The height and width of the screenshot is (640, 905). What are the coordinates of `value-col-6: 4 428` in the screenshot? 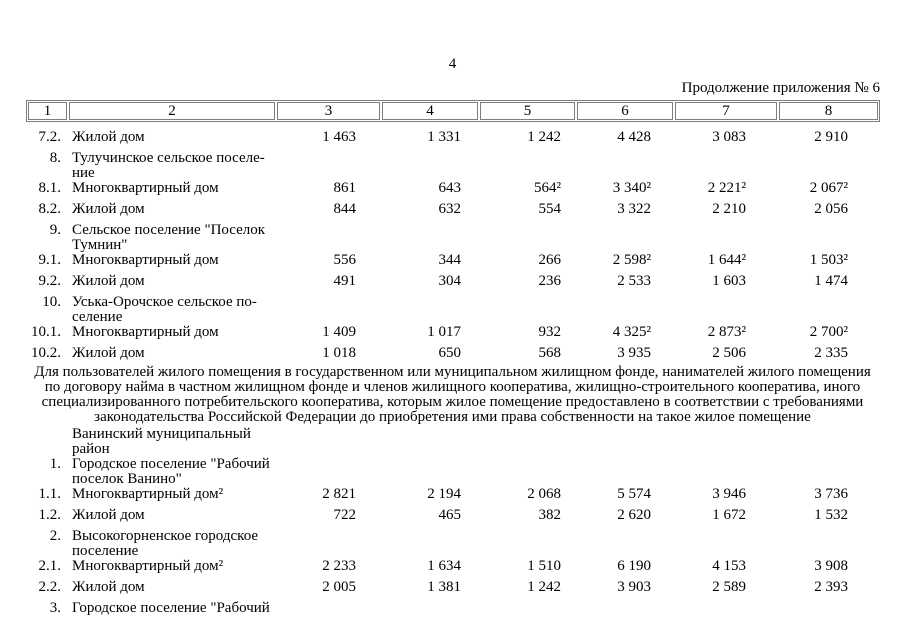 It's located at (634, 137).